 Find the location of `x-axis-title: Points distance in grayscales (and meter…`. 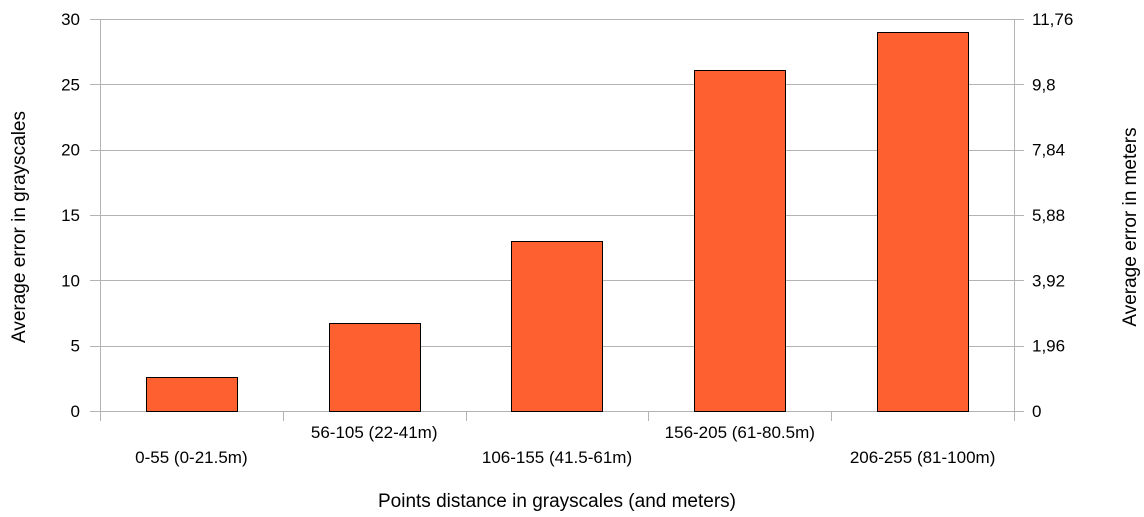

x-axis-title: Points distance in grayscales (and meter… is located at coordinates (557, 501).